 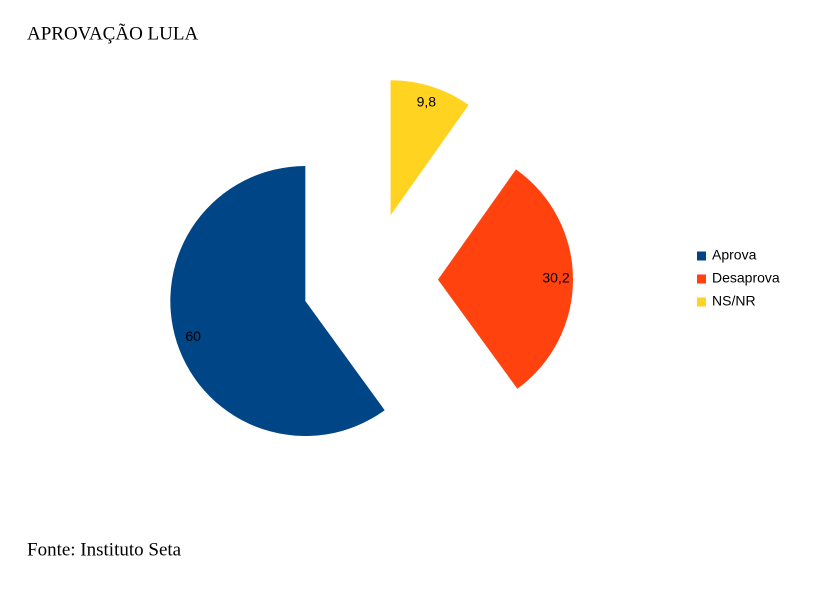 I want to click on data-label: 60, so click(x=193, y=336).